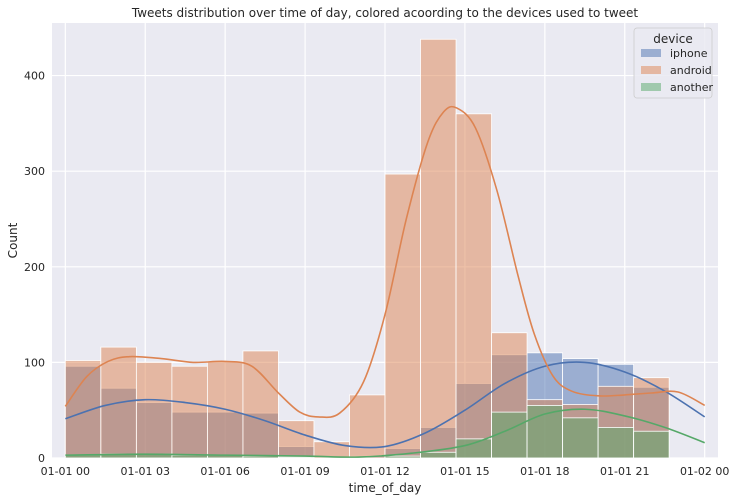 This screenshot has width=731, height=501. Describe the element at coordinates (224, 471) in the screenshot. I see `x-tick-label: 01-01 06` at that location.